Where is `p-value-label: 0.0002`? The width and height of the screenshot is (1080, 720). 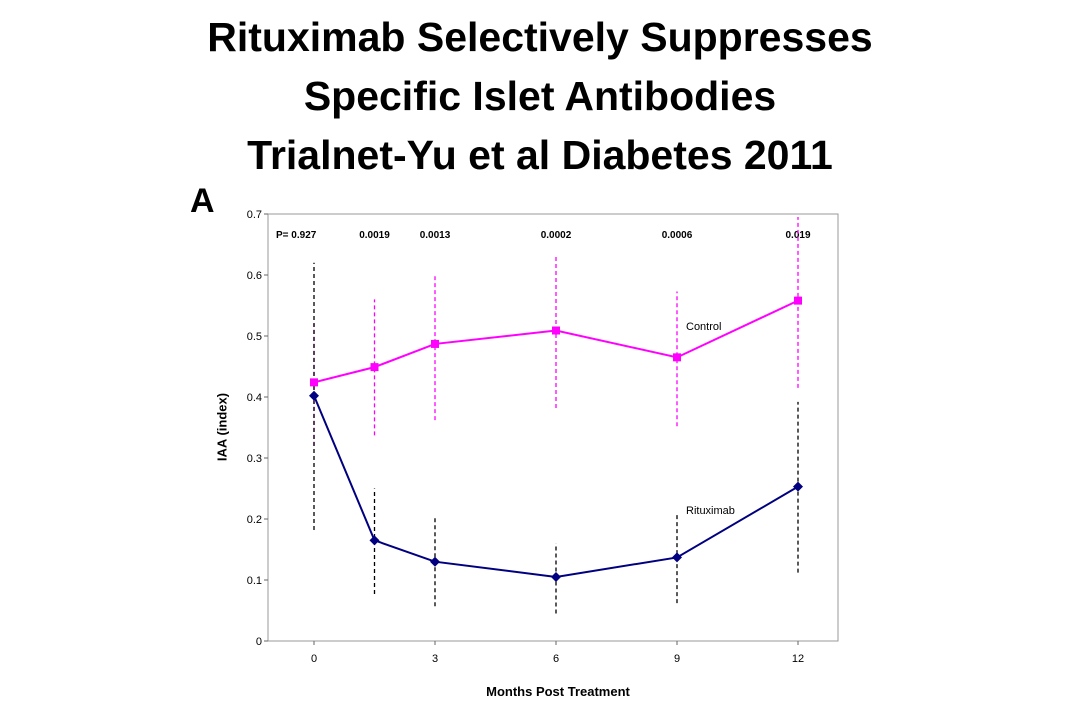 p-value-label: 0.0002 is located at coordinates (556, 235).